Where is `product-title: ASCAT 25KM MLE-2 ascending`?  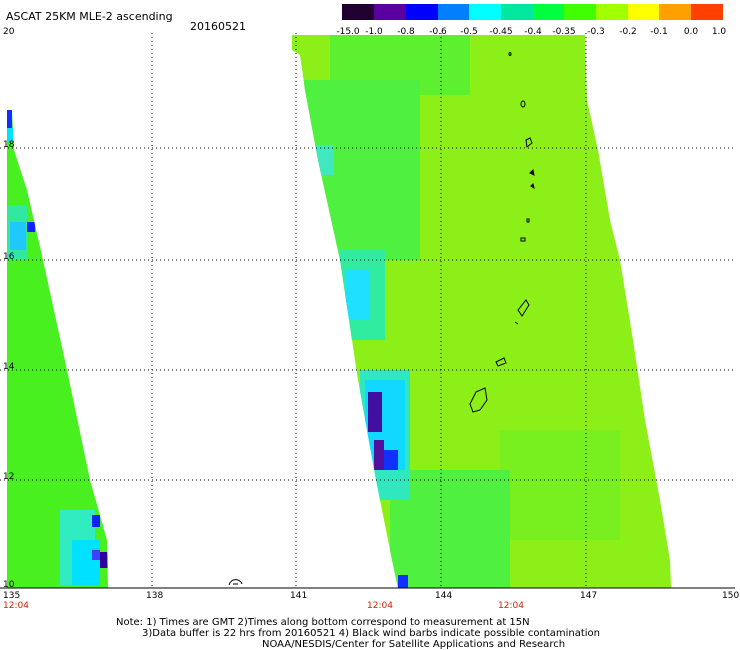 product-title: ASCAT 25KM MLE-2 ascending is located at coordinates (89, 16).